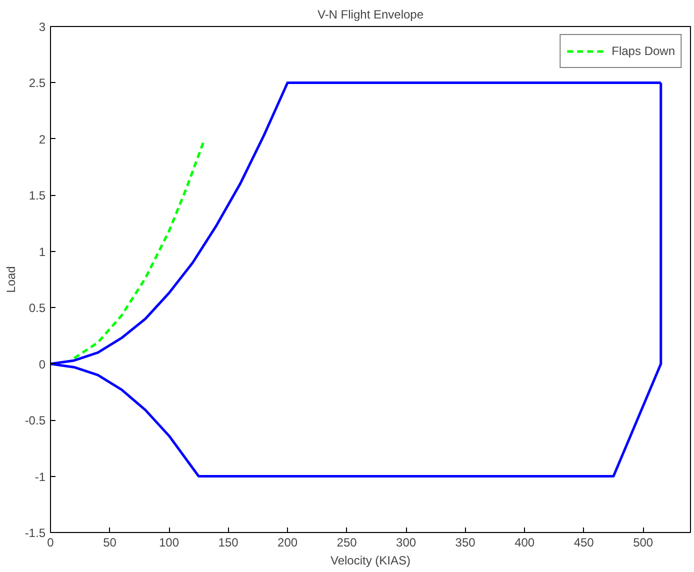 The image size is (694, 572). Describe the element at coordinates (370, 15) in the screenshot. I see `chart-title: V-N Flight Envelope` at that location.